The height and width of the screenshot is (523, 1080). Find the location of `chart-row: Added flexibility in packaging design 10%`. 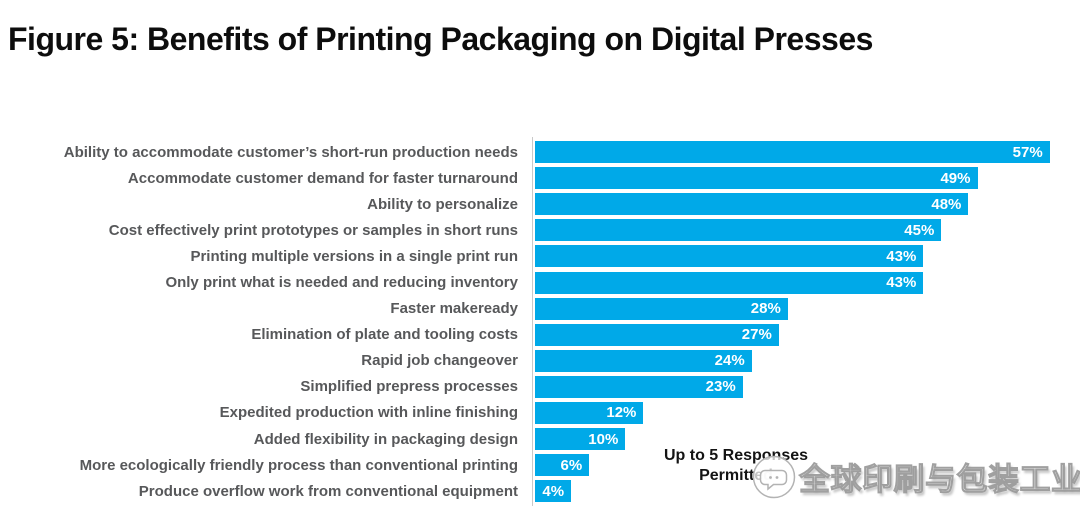

chart-row: Added flexibility in packaging design 10% is located at coordinates (540, 439).